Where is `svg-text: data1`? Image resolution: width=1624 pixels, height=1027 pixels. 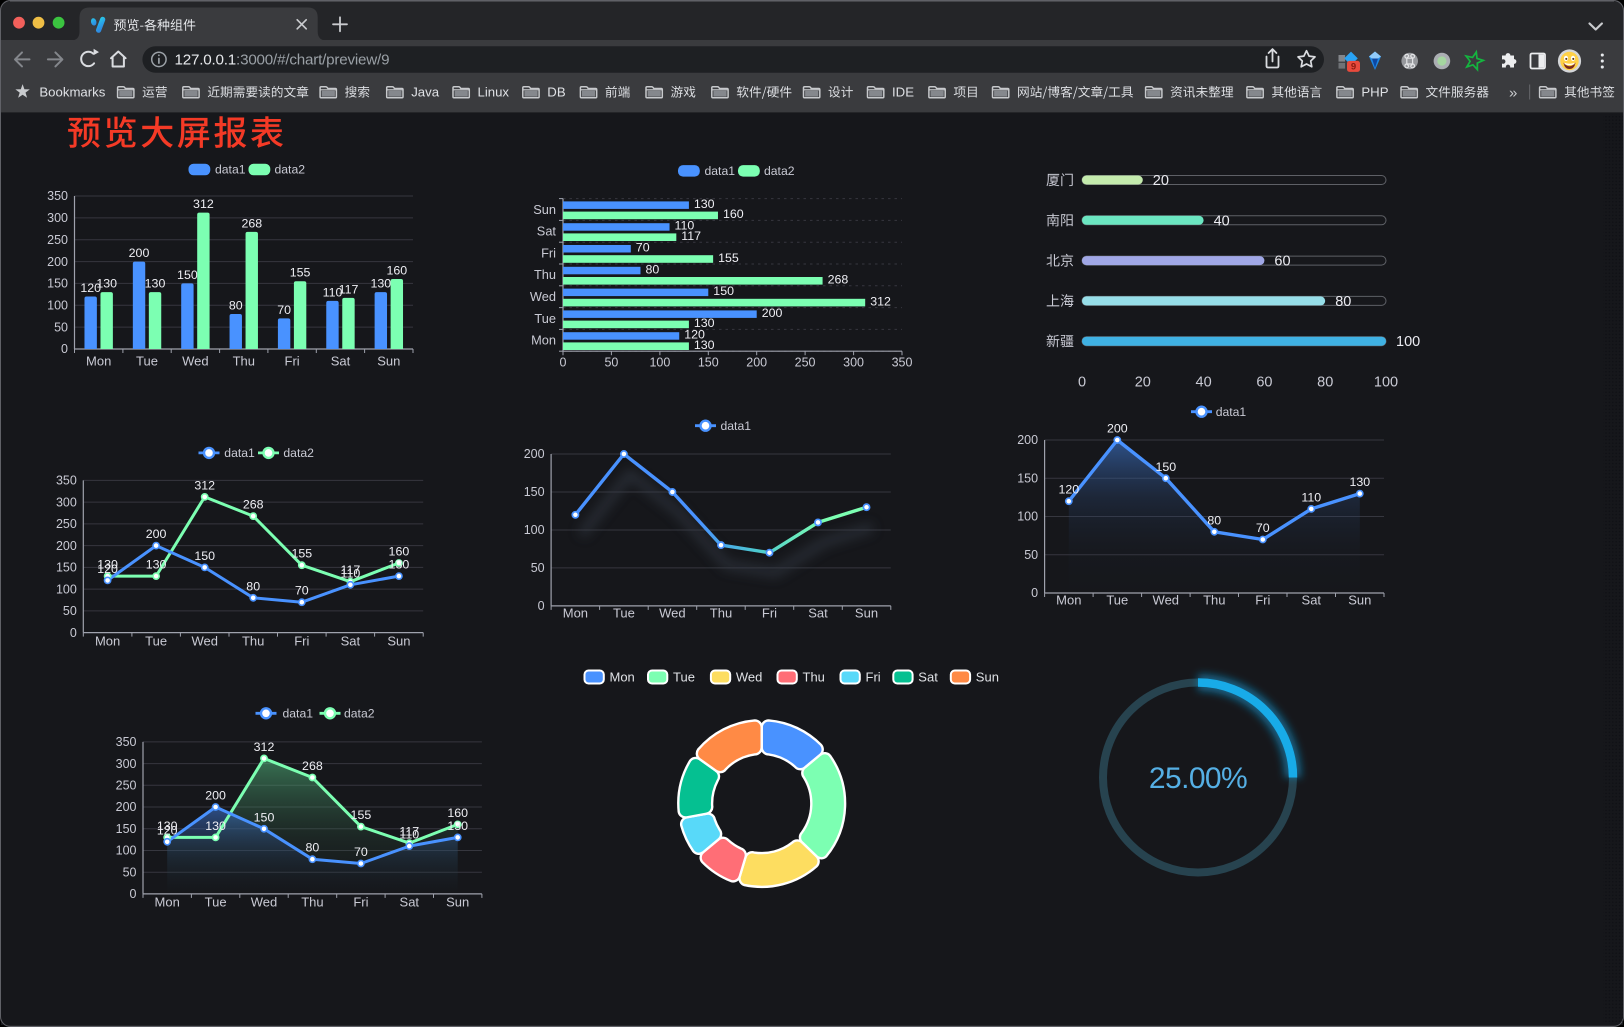
svg-text: data1 is located at coordinates (1231, 412).